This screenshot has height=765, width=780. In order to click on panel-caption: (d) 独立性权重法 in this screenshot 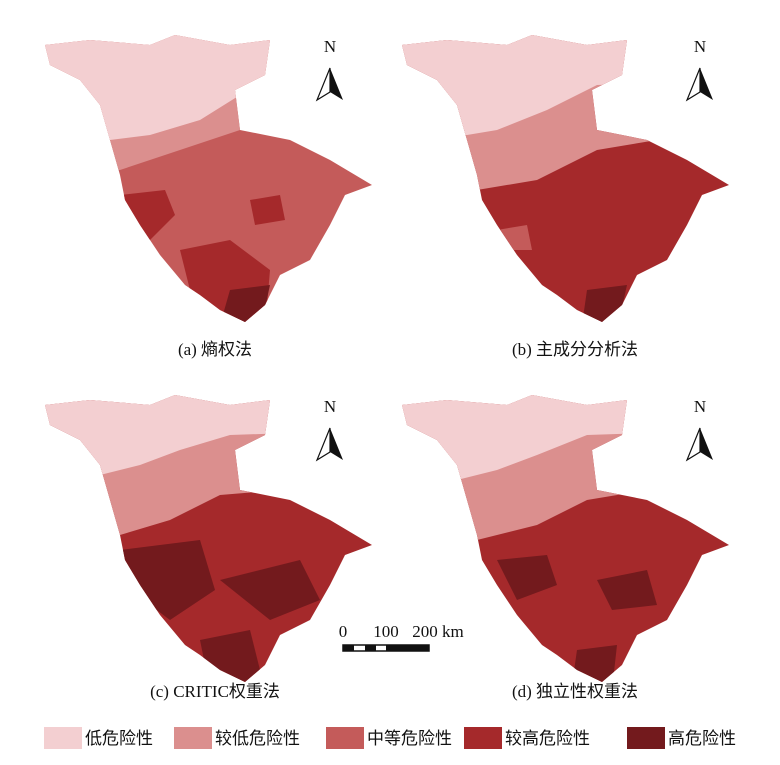, I will do `click(575, 691)`.